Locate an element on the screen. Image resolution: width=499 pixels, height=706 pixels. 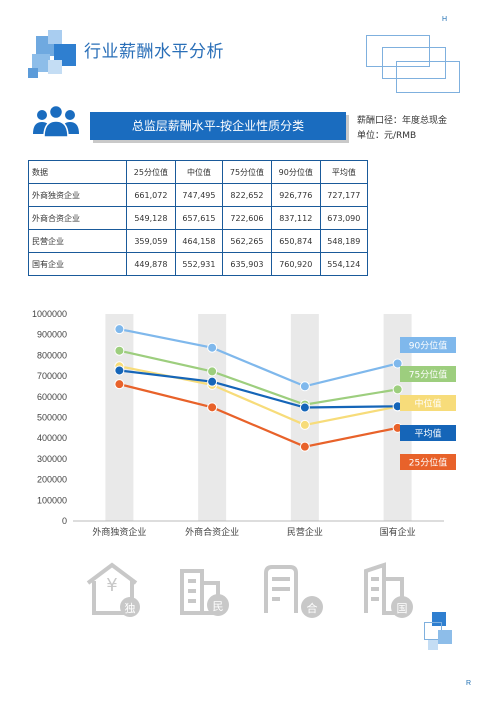
x-tick-label: 国有企业 is located at coordinates (398, 532).